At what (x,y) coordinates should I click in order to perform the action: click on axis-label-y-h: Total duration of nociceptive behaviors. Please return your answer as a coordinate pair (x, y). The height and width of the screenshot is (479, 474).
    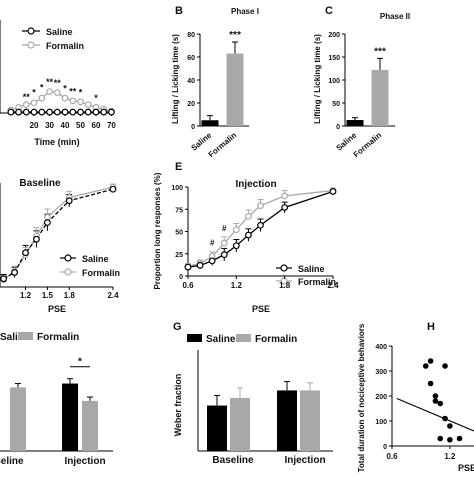
    Looking at the image, I should click on (361, 397).